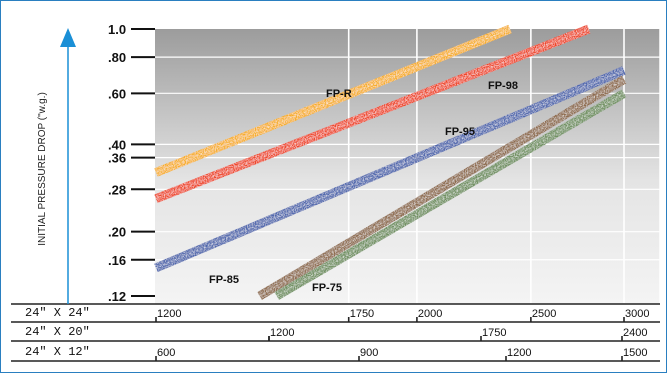 The image size is (667, 374). What do you see at coordinates (117, 232) in the screenshot?
I see `y-tick-label-6: .20` at bounding box center [117, 232].